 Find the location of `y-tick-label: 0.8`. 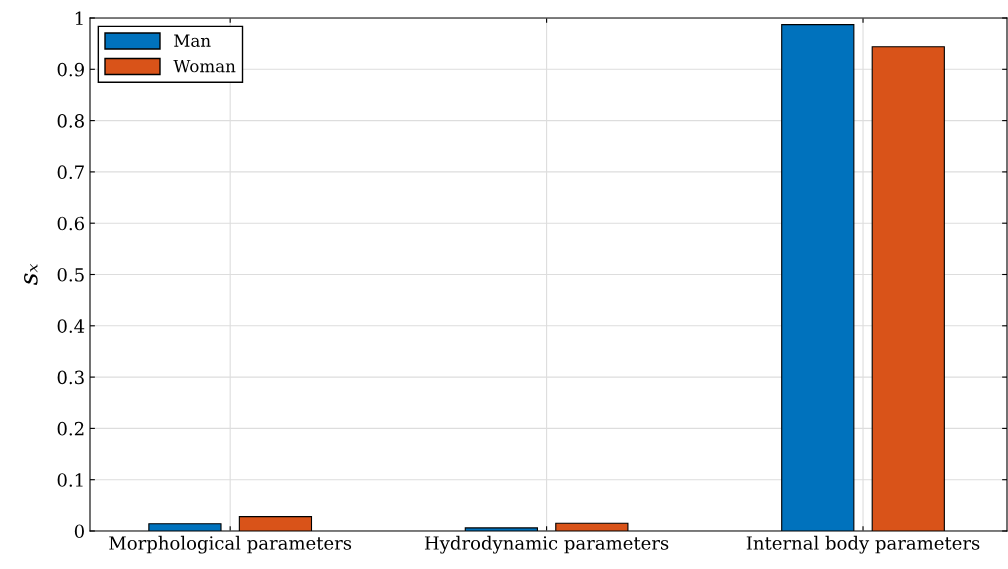

y-tick-label: 0.8 is located at coordinates (70, 121).